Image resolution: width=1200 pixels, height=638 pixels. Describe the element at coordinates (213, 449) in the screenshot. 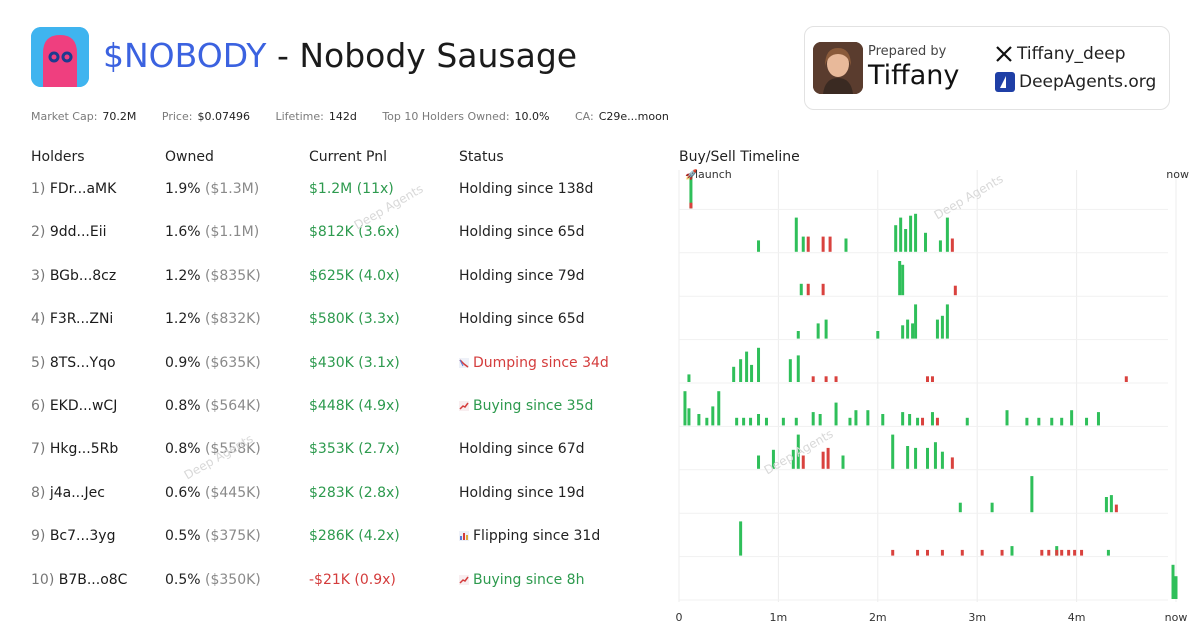

I see `holder-owned: 0.8% ($558K)` at that location.